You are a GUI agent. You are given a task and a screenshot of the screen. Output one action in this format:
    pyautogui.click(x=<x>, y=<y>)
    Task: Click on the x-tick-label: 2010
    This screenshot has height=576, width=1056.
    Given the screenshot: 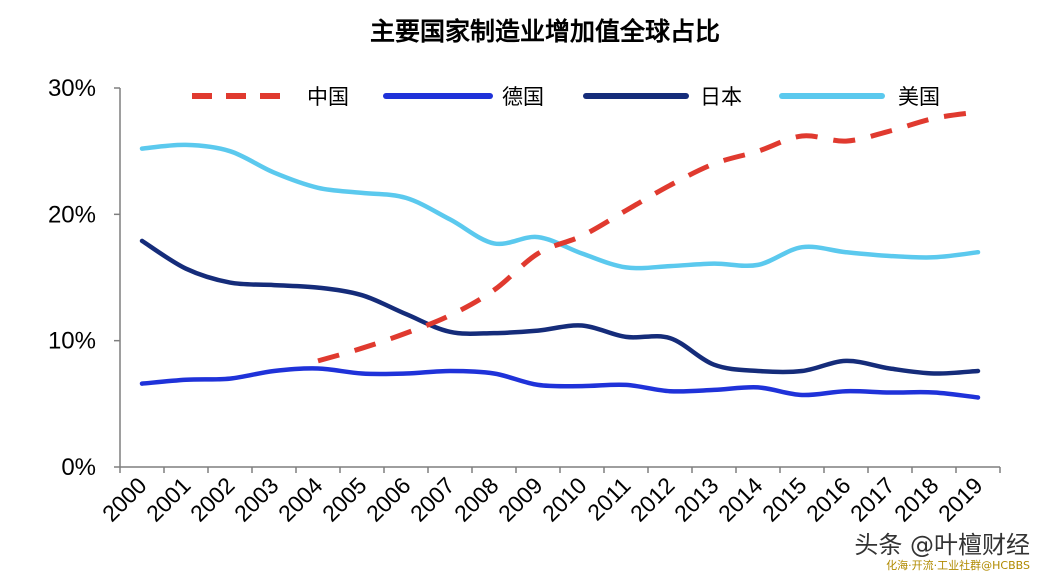 What is the action you would take?
    pyautogui.click(x=564, y=499)
    